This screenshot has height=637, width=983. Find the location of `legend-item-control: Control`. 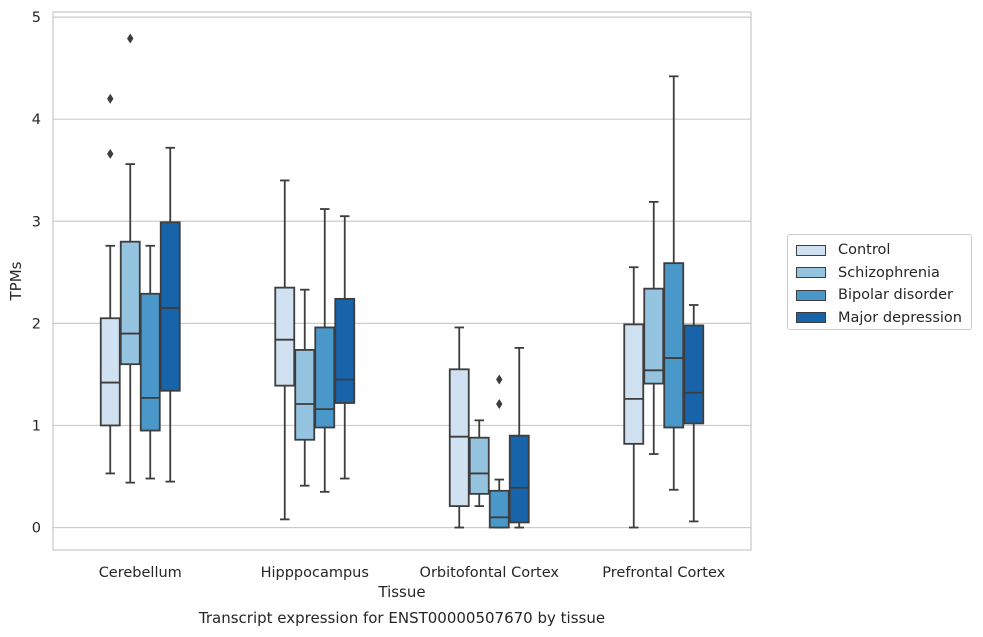

legend-item-control: Control is located at coordinates (881, 250).